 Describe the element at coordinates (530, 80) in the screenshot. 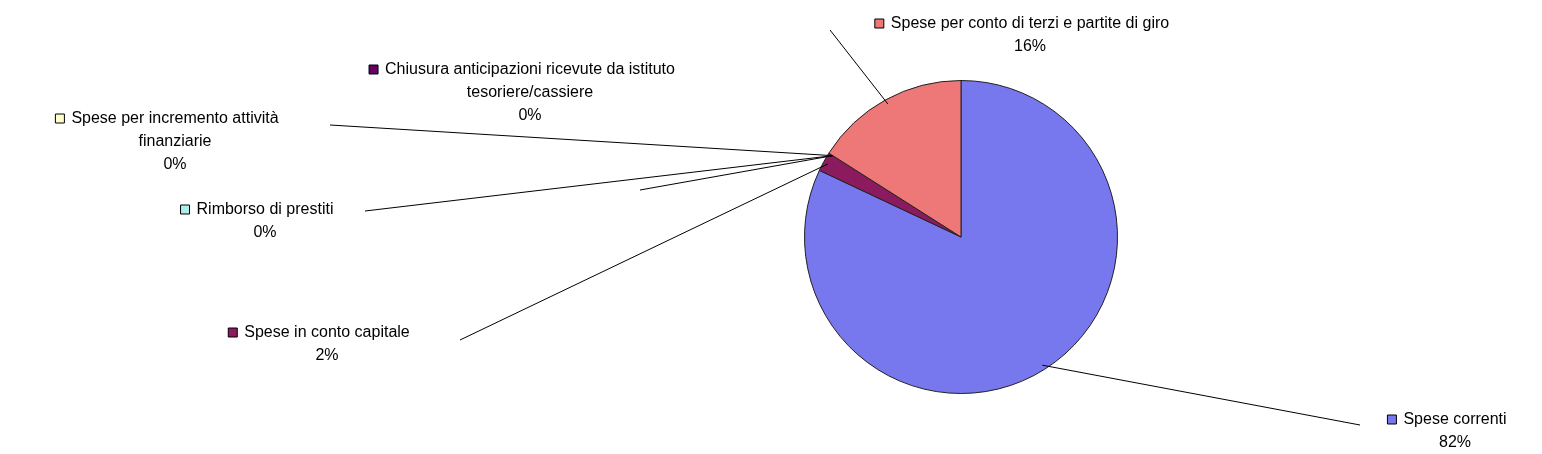

I see `legend-label: Chiusura anticipazioni ricevute da istituto tesoriere/cassiere` at that location.